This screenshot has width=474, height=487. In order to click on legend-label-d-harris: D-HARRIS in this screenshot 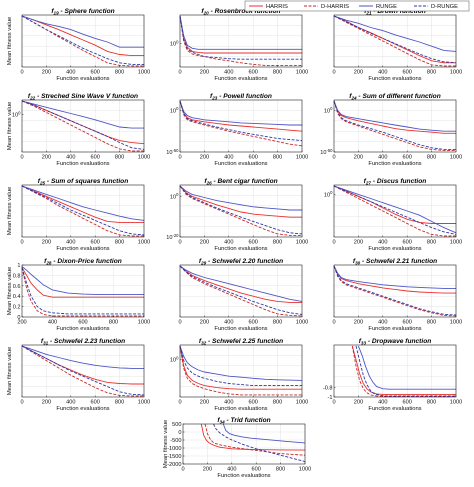, I will do `click(335, 7)`.